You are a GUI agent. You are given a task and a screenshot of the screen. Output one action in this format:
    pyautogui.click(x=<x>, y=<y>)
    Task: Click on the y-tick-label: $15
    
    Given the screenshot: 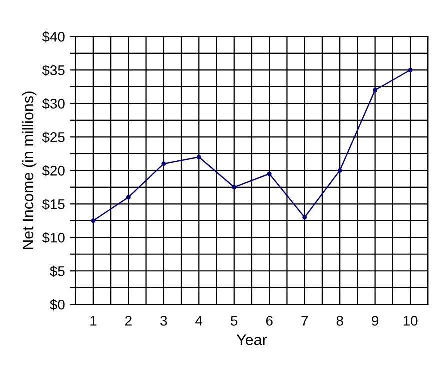 What is the action you would take?
    pyautogui.click(x=53, y=204)
    